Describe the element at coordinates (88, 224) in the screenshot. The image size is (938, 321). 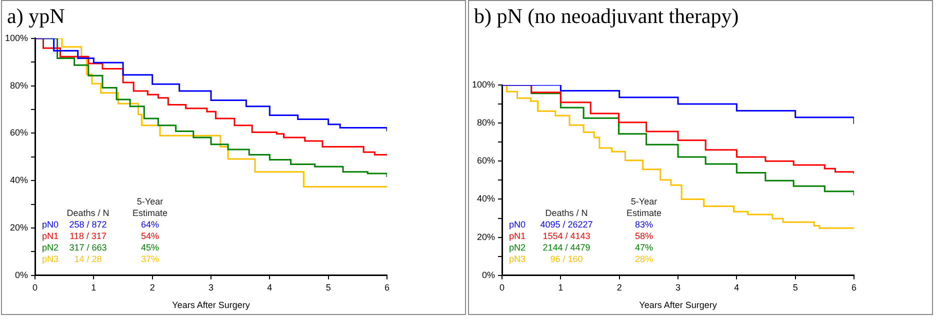
I see `annotation: 258 / 872` at that location.